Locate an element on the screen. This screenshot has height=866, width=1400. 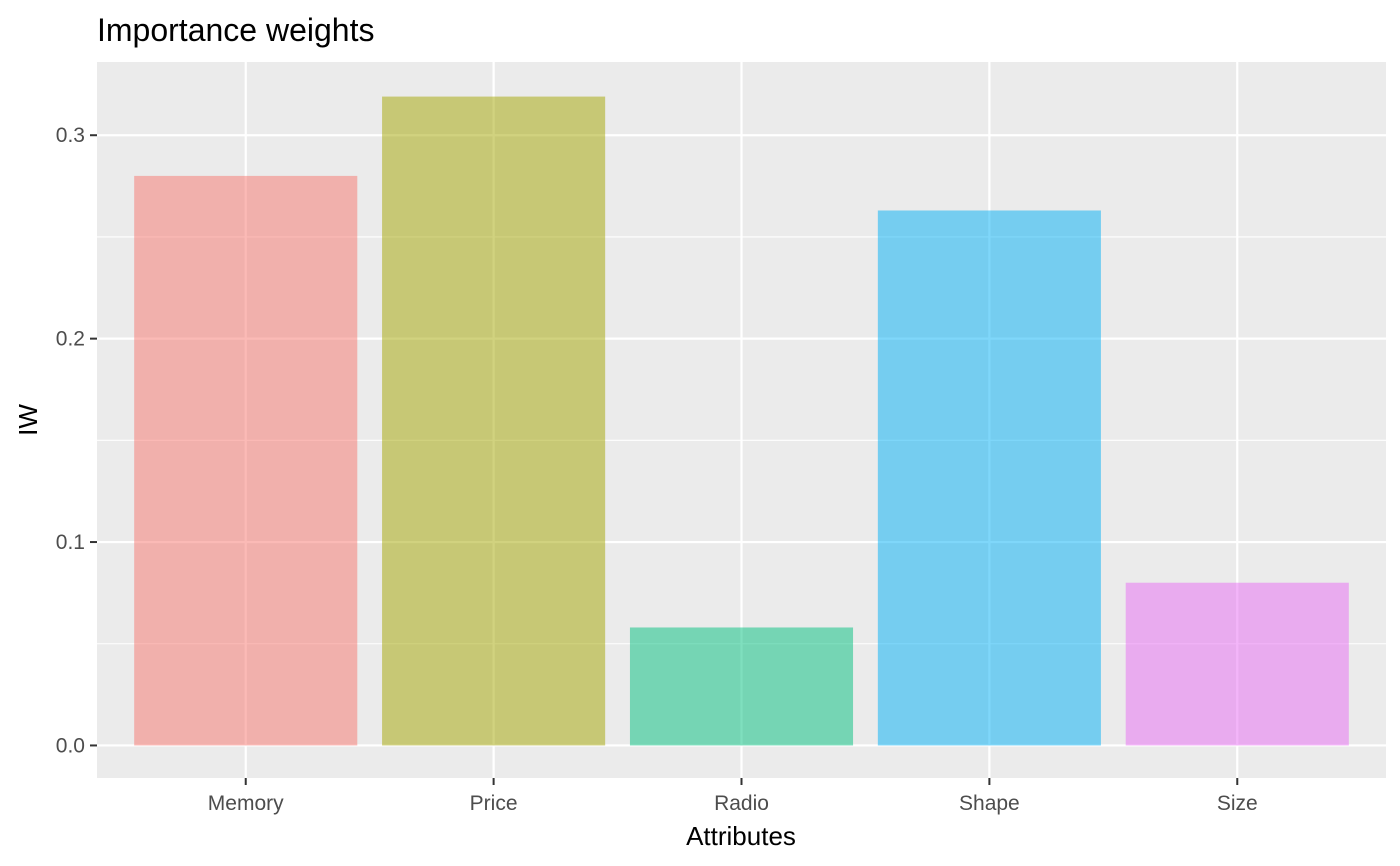
y-tick-label: 0.3 is located at coordinates (70, 135).